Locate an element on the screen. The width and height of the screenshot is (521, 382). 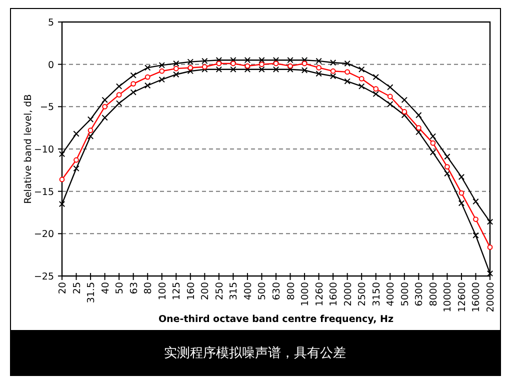
x-tick-label: 80 is located at coordinates (148, 288).